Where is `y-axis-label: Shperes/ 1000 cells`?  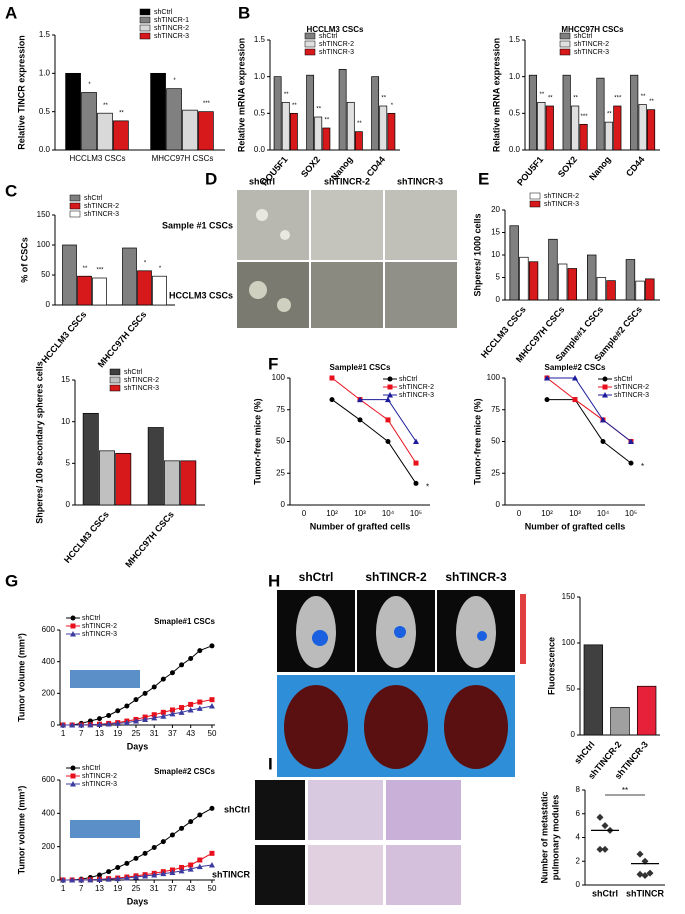 y-axis-label: Shperes/ 1000 cells is located at coordinates (477, 254).